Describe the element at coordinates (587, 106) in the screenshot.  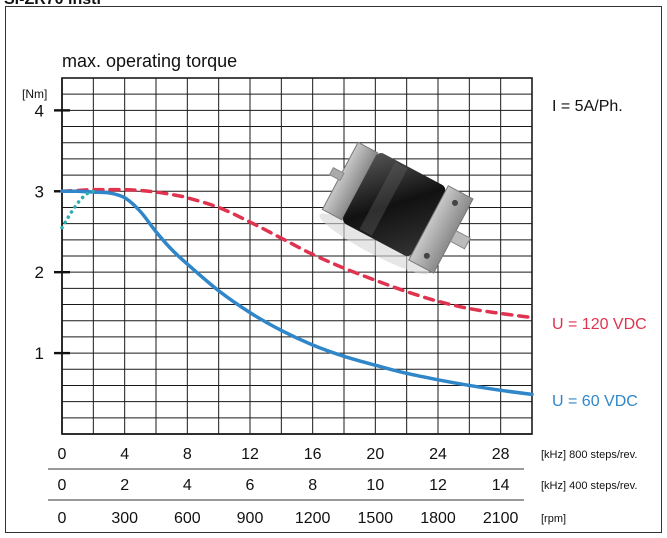
I see `current-annotation: I = 5A/Ph.` at that location.